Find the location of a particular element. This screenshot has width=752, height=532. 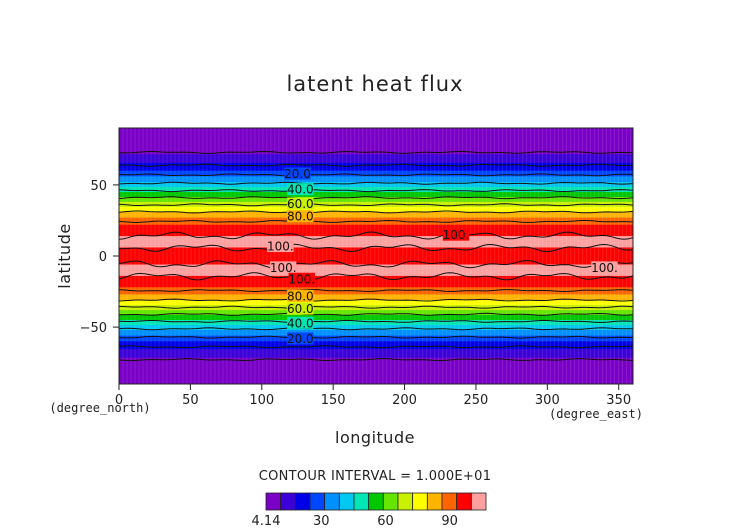

y-axis-ticks: −50 0 50 is located at coordinates (99, 257).